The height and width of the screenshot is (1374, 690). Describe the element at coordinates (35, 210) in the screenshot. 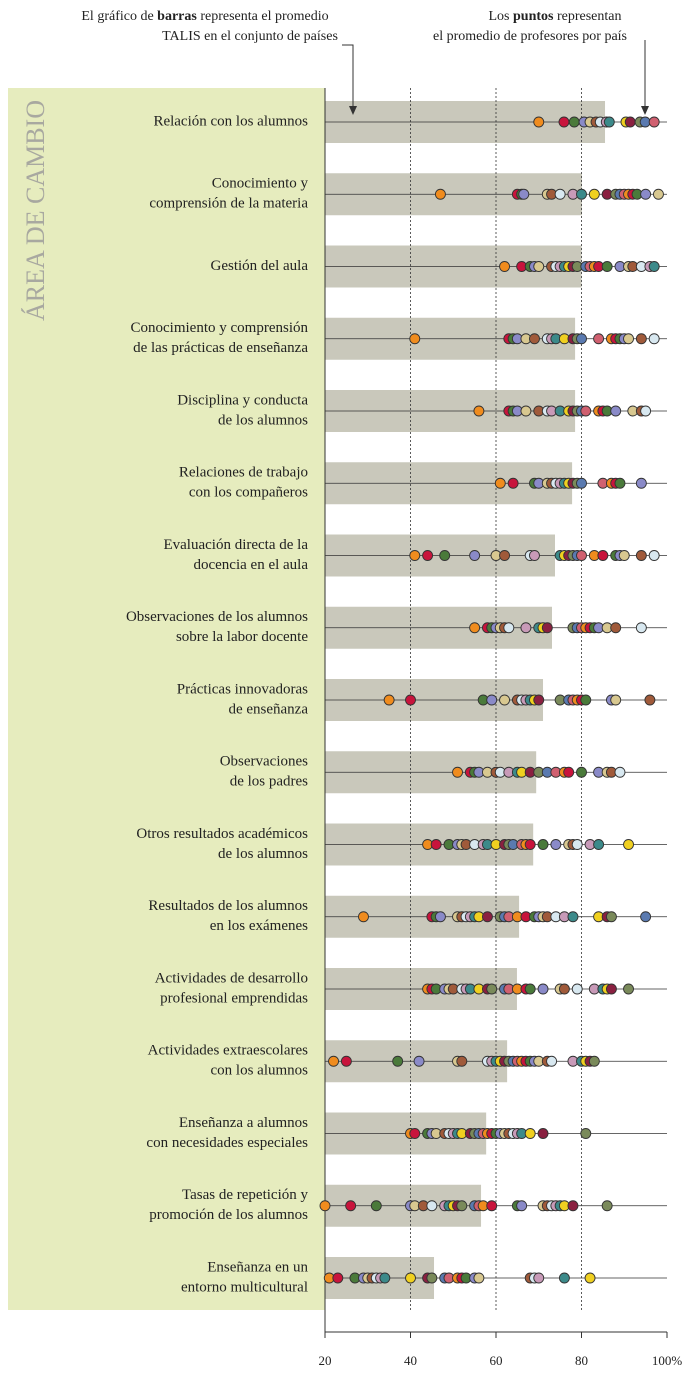

I see `y-axis-label: ÁREA DE CAMBIO` at that location.